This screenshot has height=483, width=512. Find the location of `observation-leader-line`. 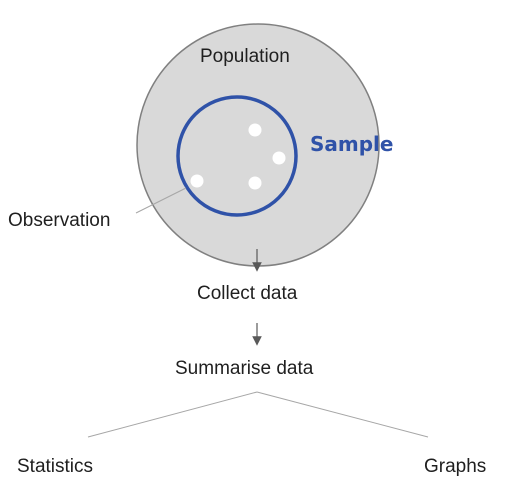

observation-leader-line is located at coordinates (161, 200).